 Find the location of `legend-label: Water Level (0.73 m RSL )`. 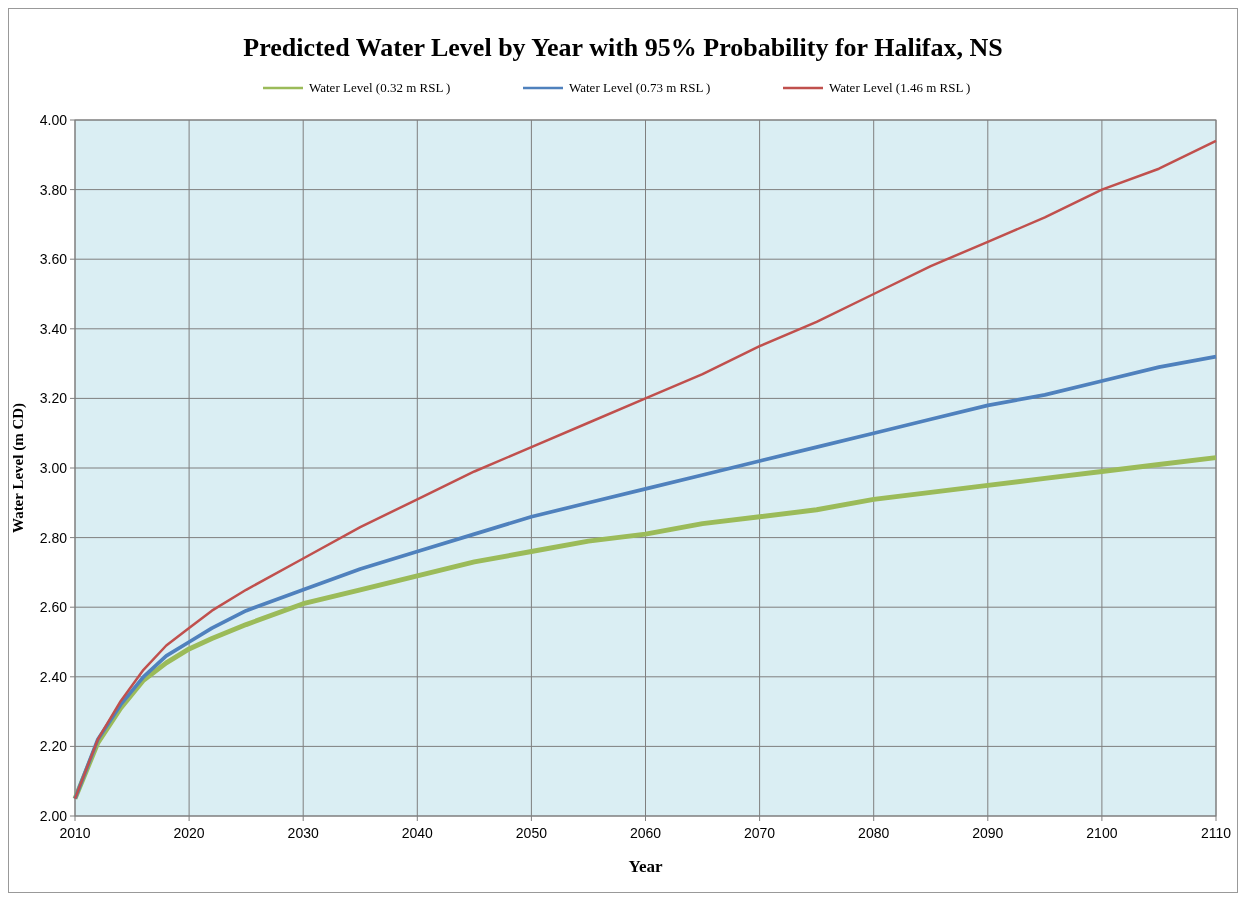

legend-label: Water Level (0.73 m RSL ) is located at coordinates (640, 87).